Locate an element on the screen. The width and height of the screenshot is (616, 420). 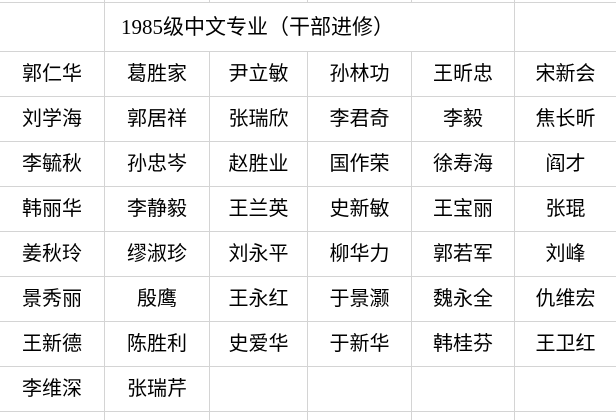
table-cell: 王宝丽 is located at coordinates (463, 209).